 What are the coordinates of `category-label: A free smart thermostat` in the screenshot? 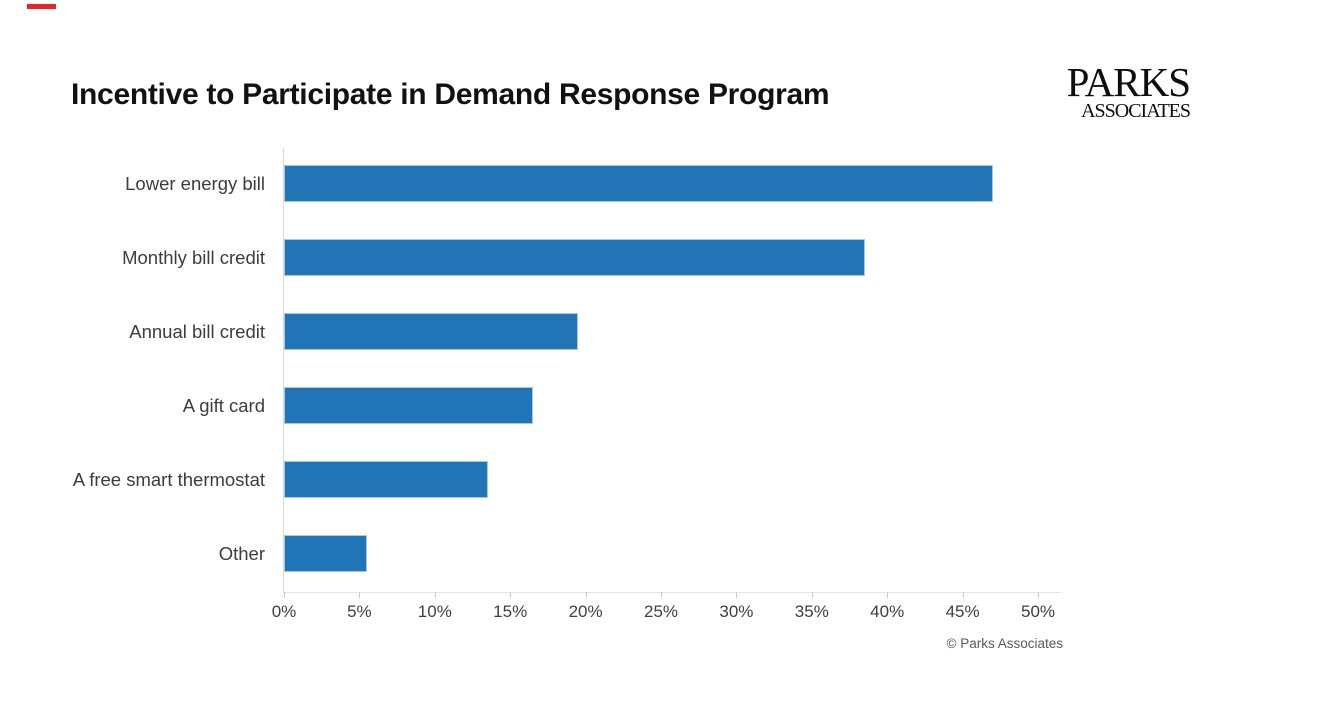 It's located at (168, 479).